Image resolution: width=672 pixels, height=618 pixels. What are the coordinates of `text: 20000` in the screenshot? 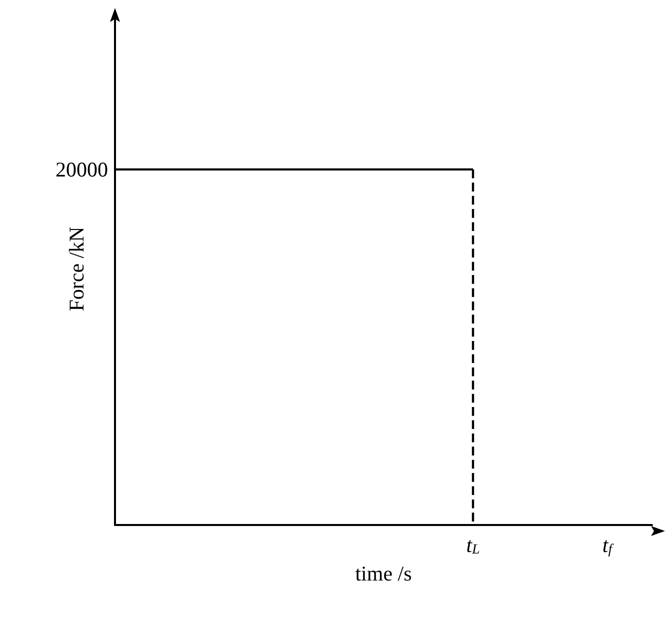 It's located at (82, 169).